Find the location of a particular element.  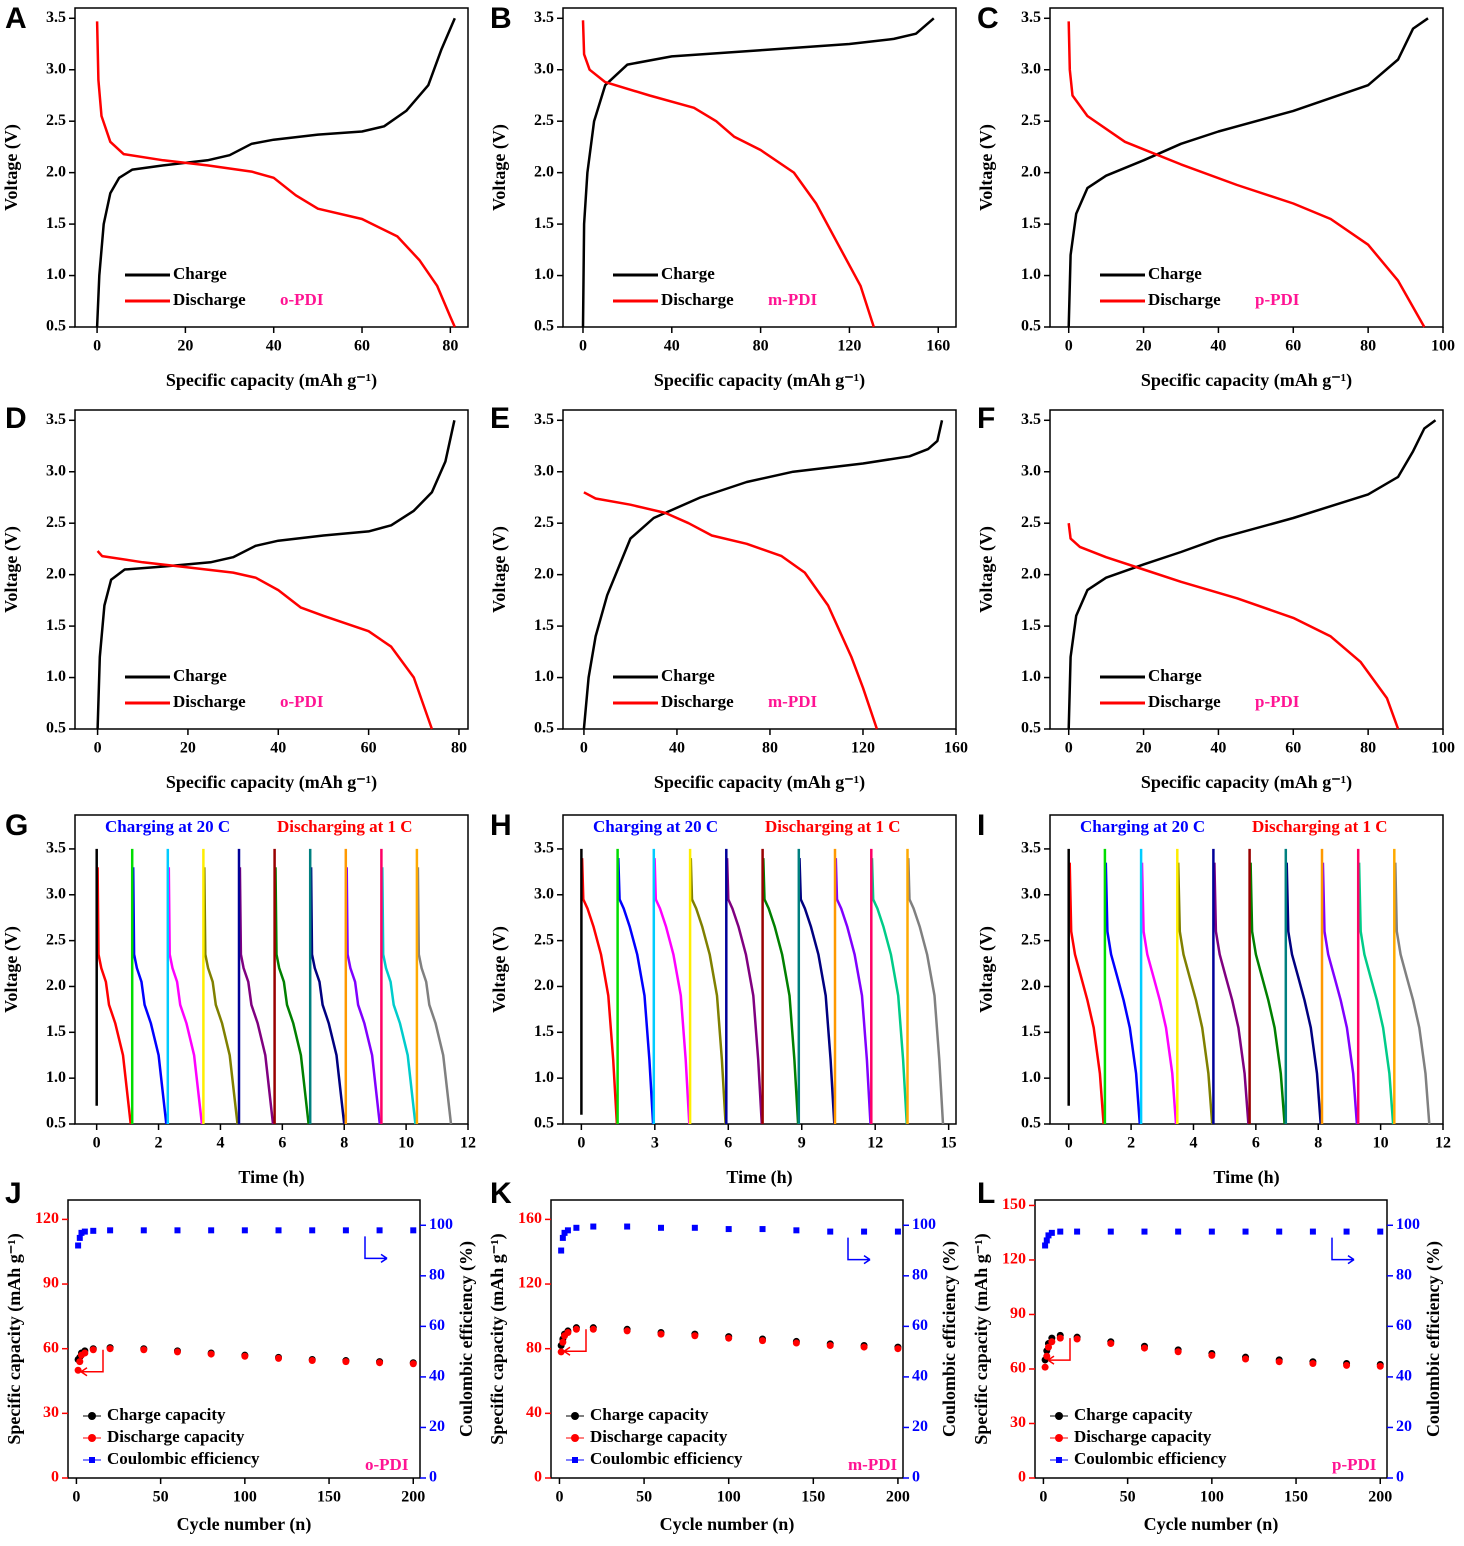

x-tick-label: 40 is located at coordinates (278, 748).